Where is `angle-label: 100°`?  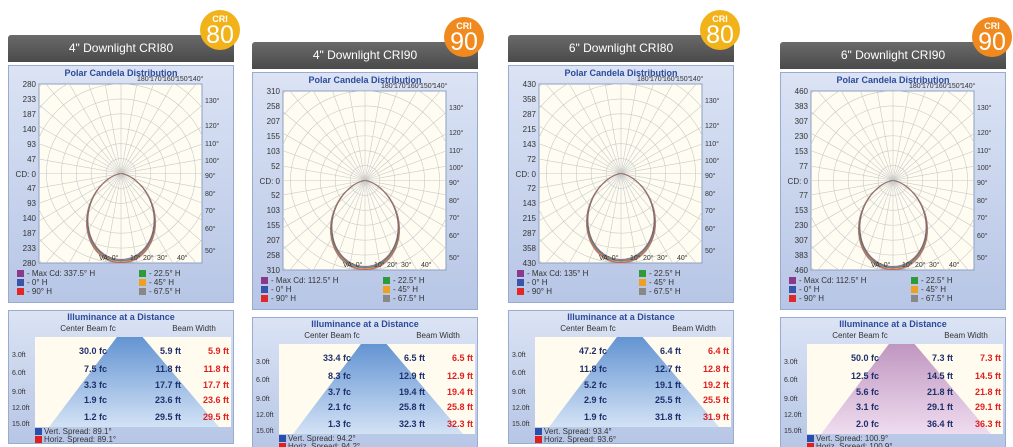 angle-label: 100° is located at coordinates (456, 168).